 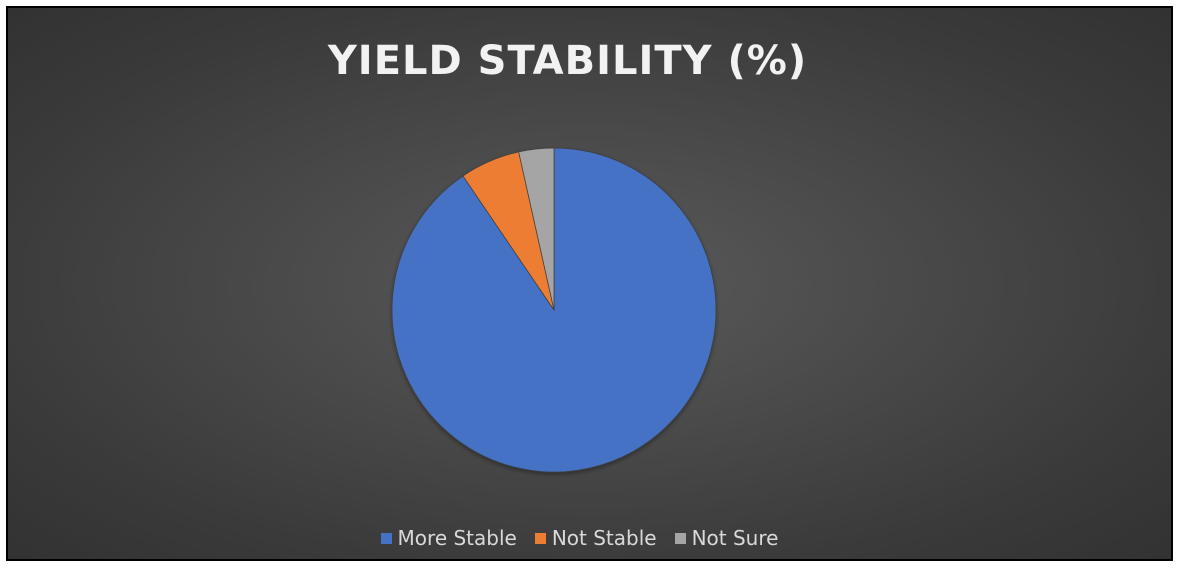 What do you see at coordinates (457, 538) in the screenshot?
I see `legend-label: More Stable` at bounding box center [457, 538].